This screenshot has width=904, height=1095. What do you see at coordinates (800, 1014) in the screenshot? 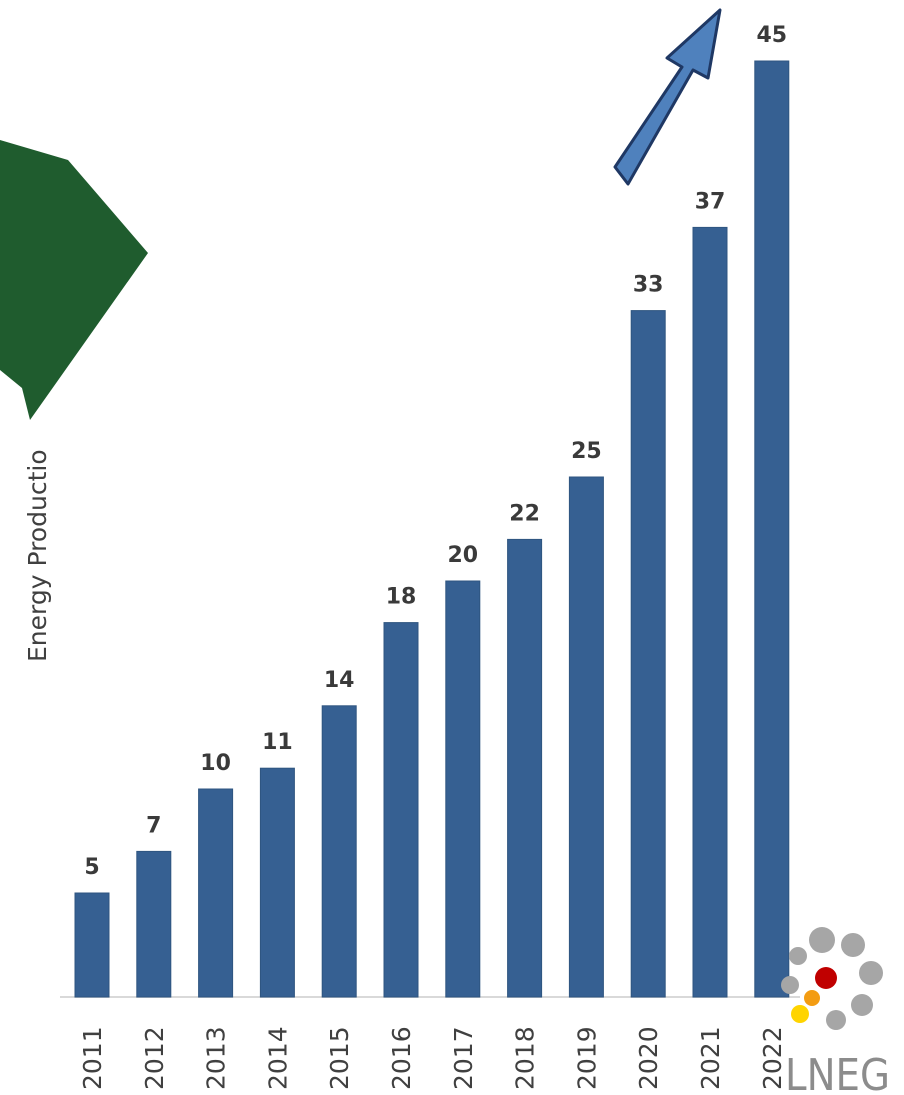
I see `logo-dot-yellow` at bounding box center [800, 1014].